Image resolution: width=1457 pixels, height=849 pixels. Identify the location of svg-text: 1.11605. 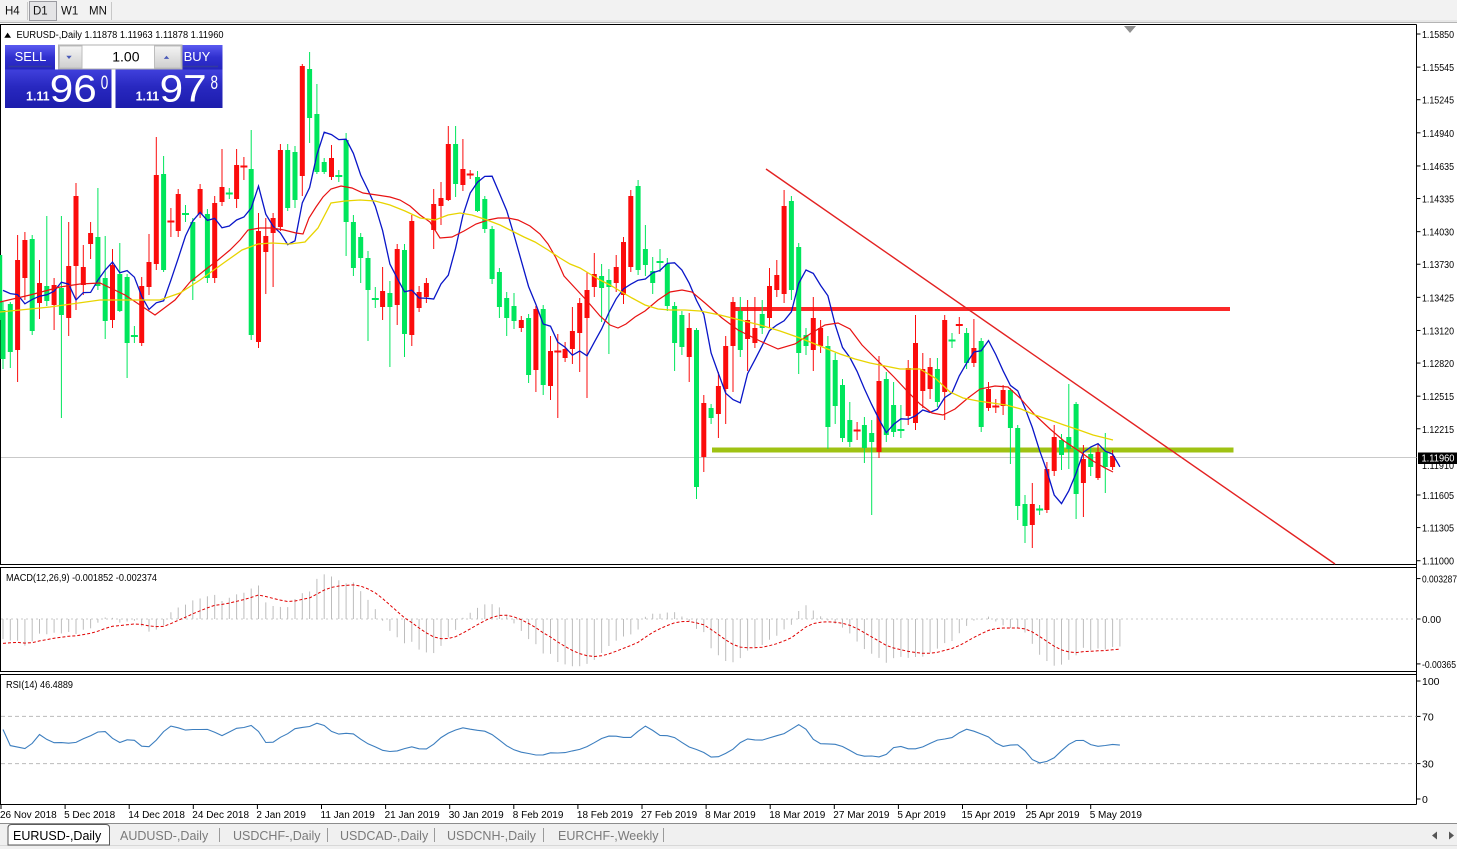
(1438, 496).